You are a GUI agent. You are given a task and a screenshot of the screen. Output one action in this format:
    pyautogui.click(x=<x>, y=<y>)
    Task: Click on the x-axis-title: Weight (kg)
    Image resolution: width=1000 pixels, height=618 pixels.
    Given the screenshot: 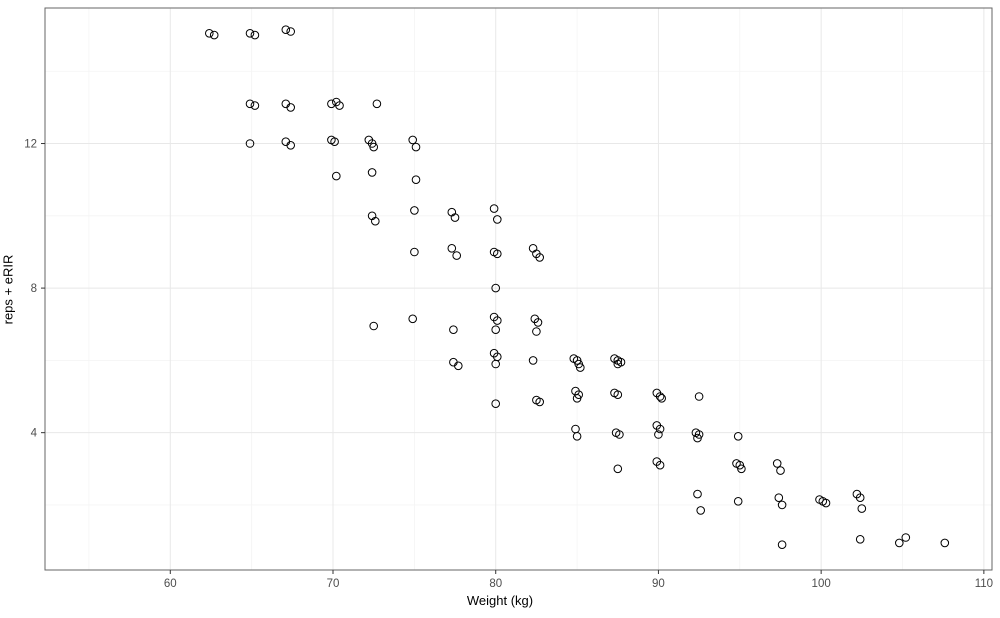 What is the action you would take?
    pyautogui.click(x=500, y=600)
    